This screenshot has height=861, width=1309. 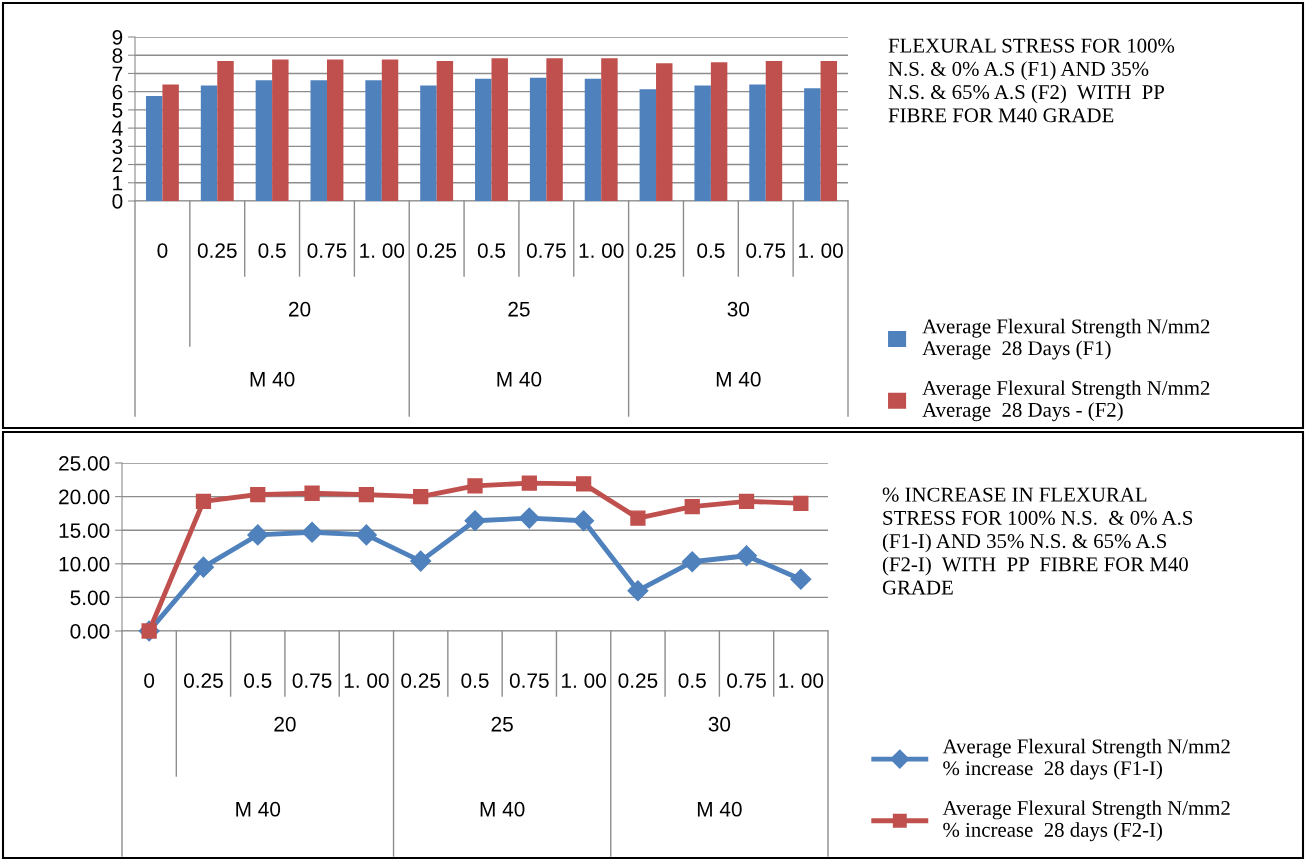 I want to click on y-tick-label: 8, so click(x=117, y=55).